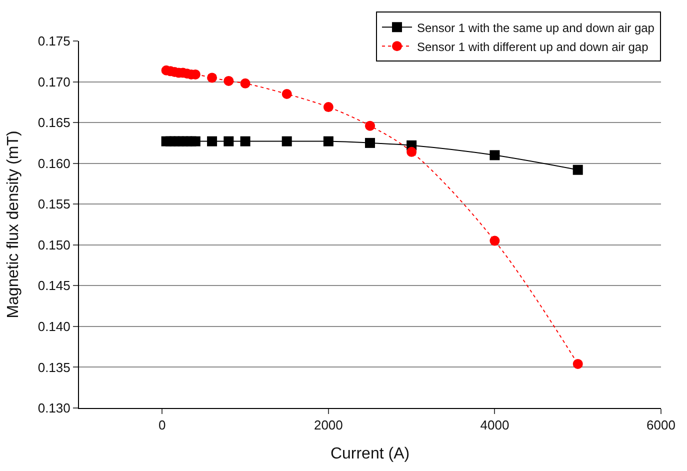 The height and width of the screenshot is (471, 687). Describe the element at coordinates (54, 367) in the screenshot. I see `y-tick-label: 0.135` at that location.